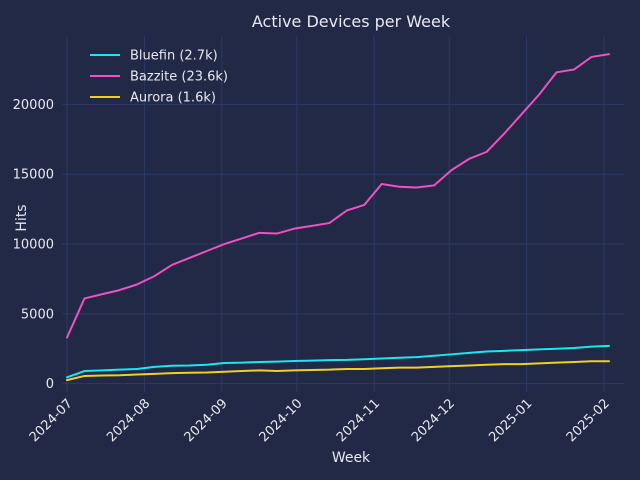 The height and width of the screenshot is (480, 640). What do you see at coordinates (50, 384) in the screenshot?
I see `y-tick-label: 0` at bounding box center [50, 384].